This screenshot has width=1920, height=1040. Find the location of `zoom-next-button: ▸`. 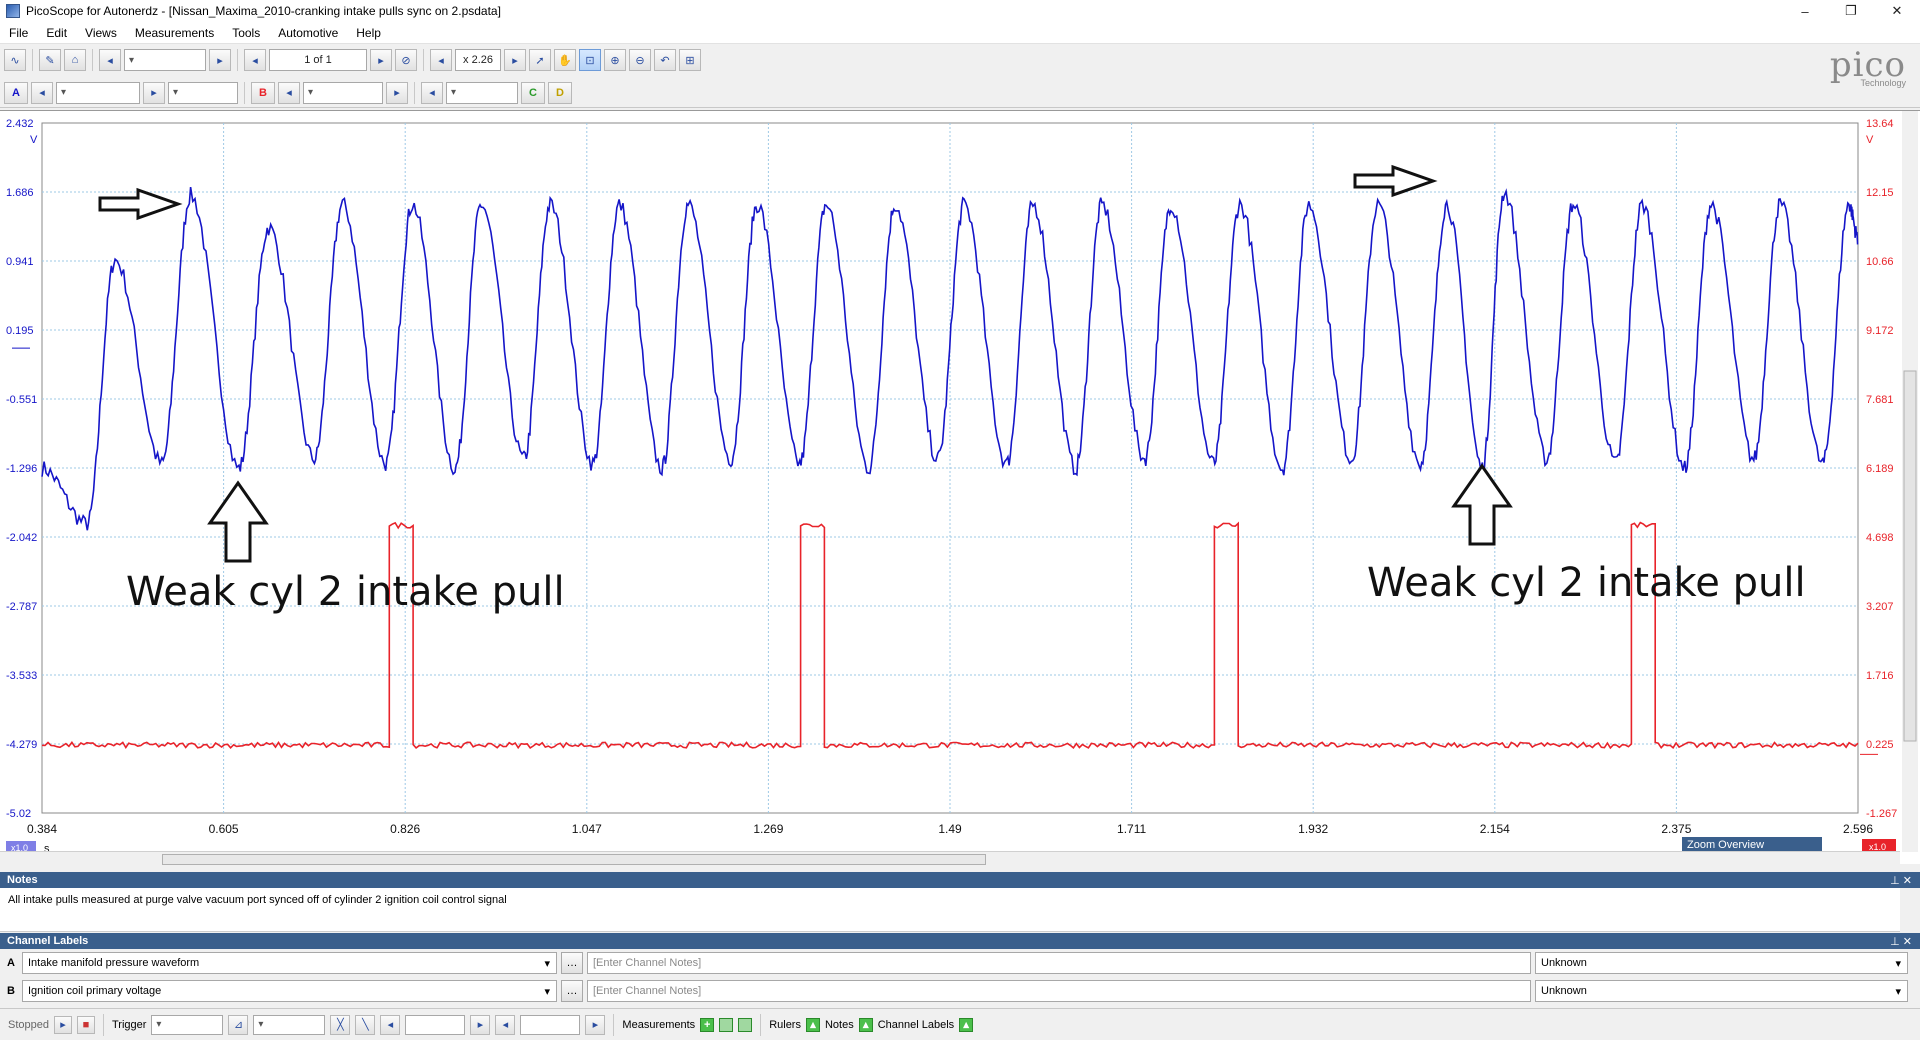

zoom-next-button: ▸ is located at coordinates (515, 60).